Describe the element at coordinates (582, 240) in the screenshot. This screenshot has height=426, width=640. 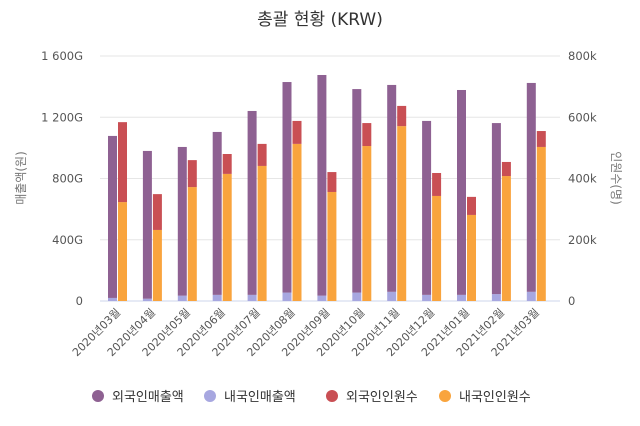
I see `y-tick-right: 200k` at that location.